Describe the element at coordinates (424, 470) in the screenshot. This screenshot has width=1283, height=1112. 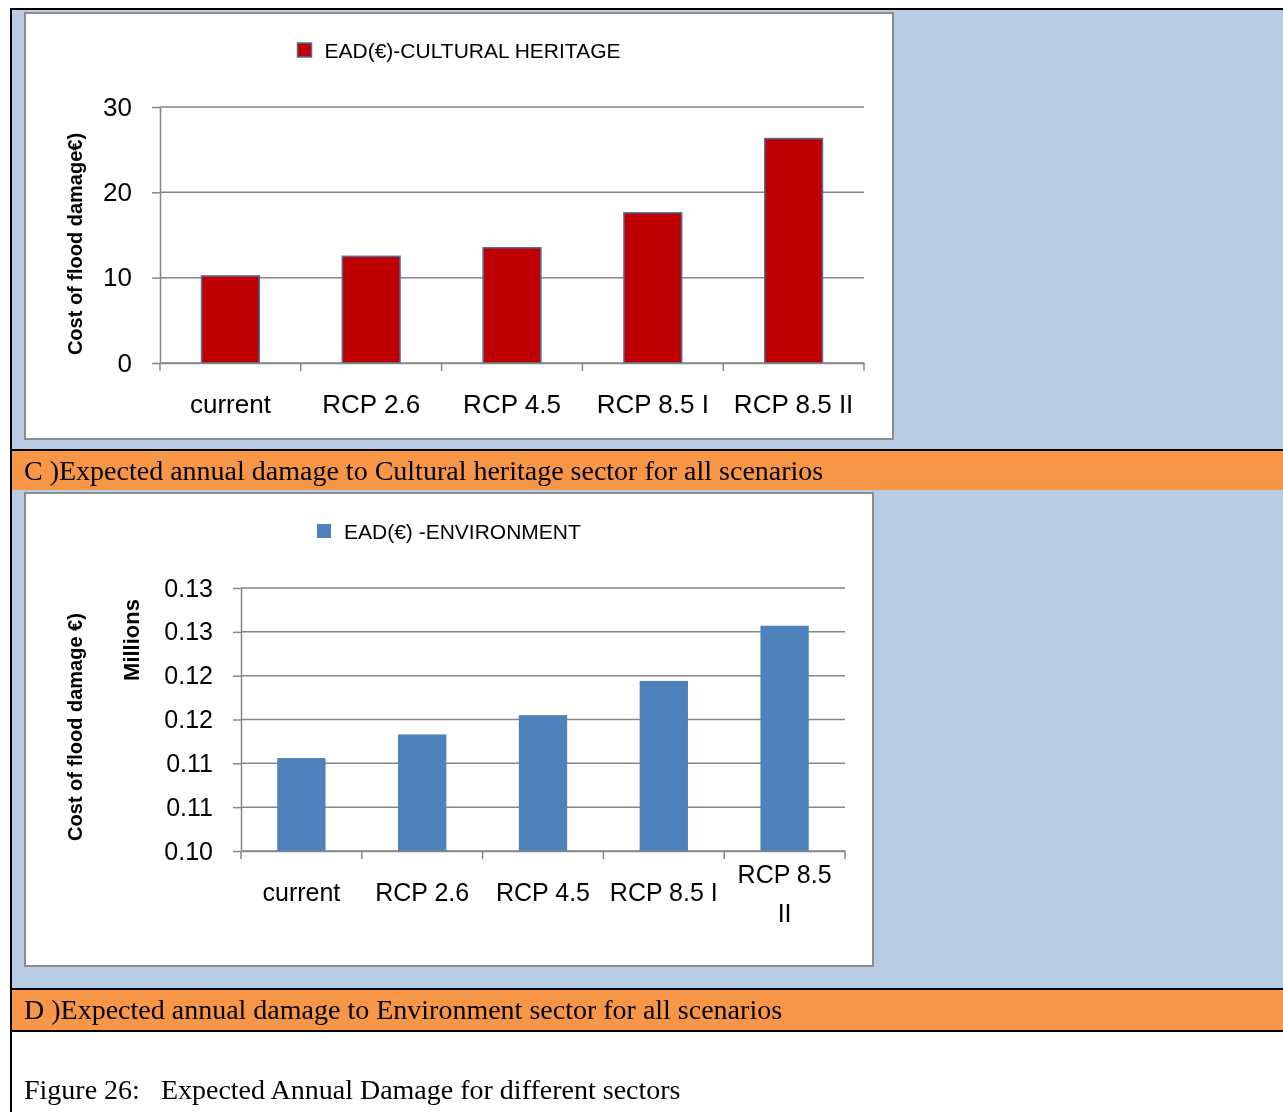
I see `text: C )Expected annual damage to Cultural heritage sector for all scenarios` at that location.